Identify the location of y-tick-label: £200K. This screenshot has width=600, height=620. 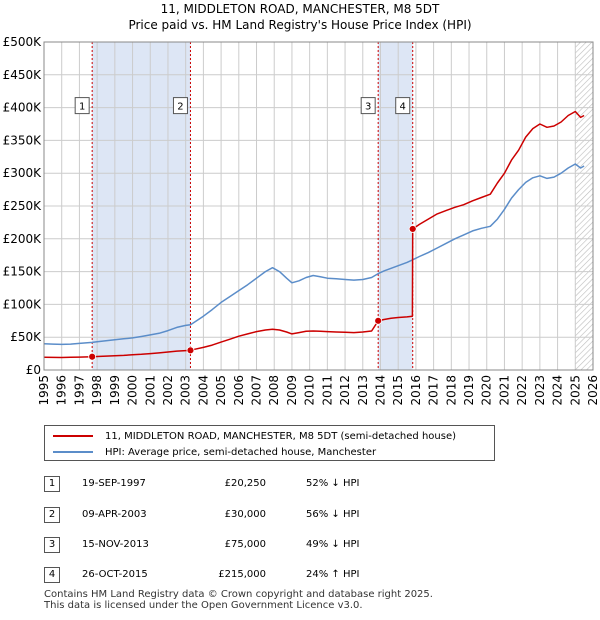
(23, 239).